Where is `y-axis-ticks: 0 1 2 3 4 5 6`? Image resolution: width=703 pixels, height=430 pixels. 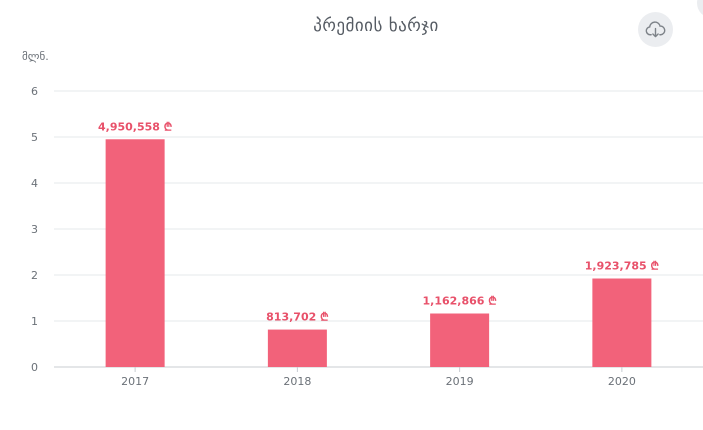
y-axis-ticks: 0 1 2 3 4 5 6 is located at coordinates (34, 229).